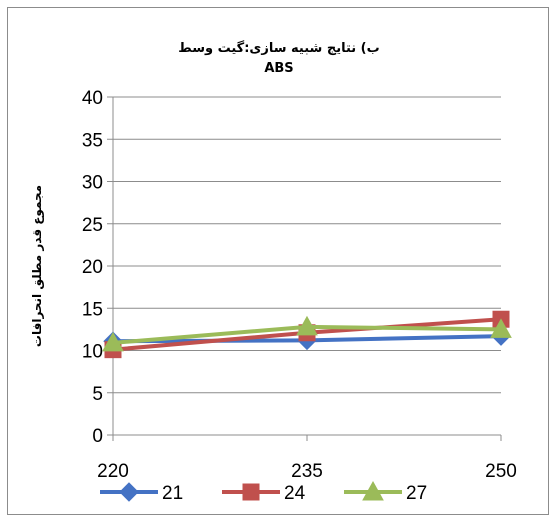 The width and height of the screenshot is (558, 525). What do you see at coordinates (92, 352) in the screenshot?
I see `y-tick-label-10: 10` at bounding box center [92, 352].